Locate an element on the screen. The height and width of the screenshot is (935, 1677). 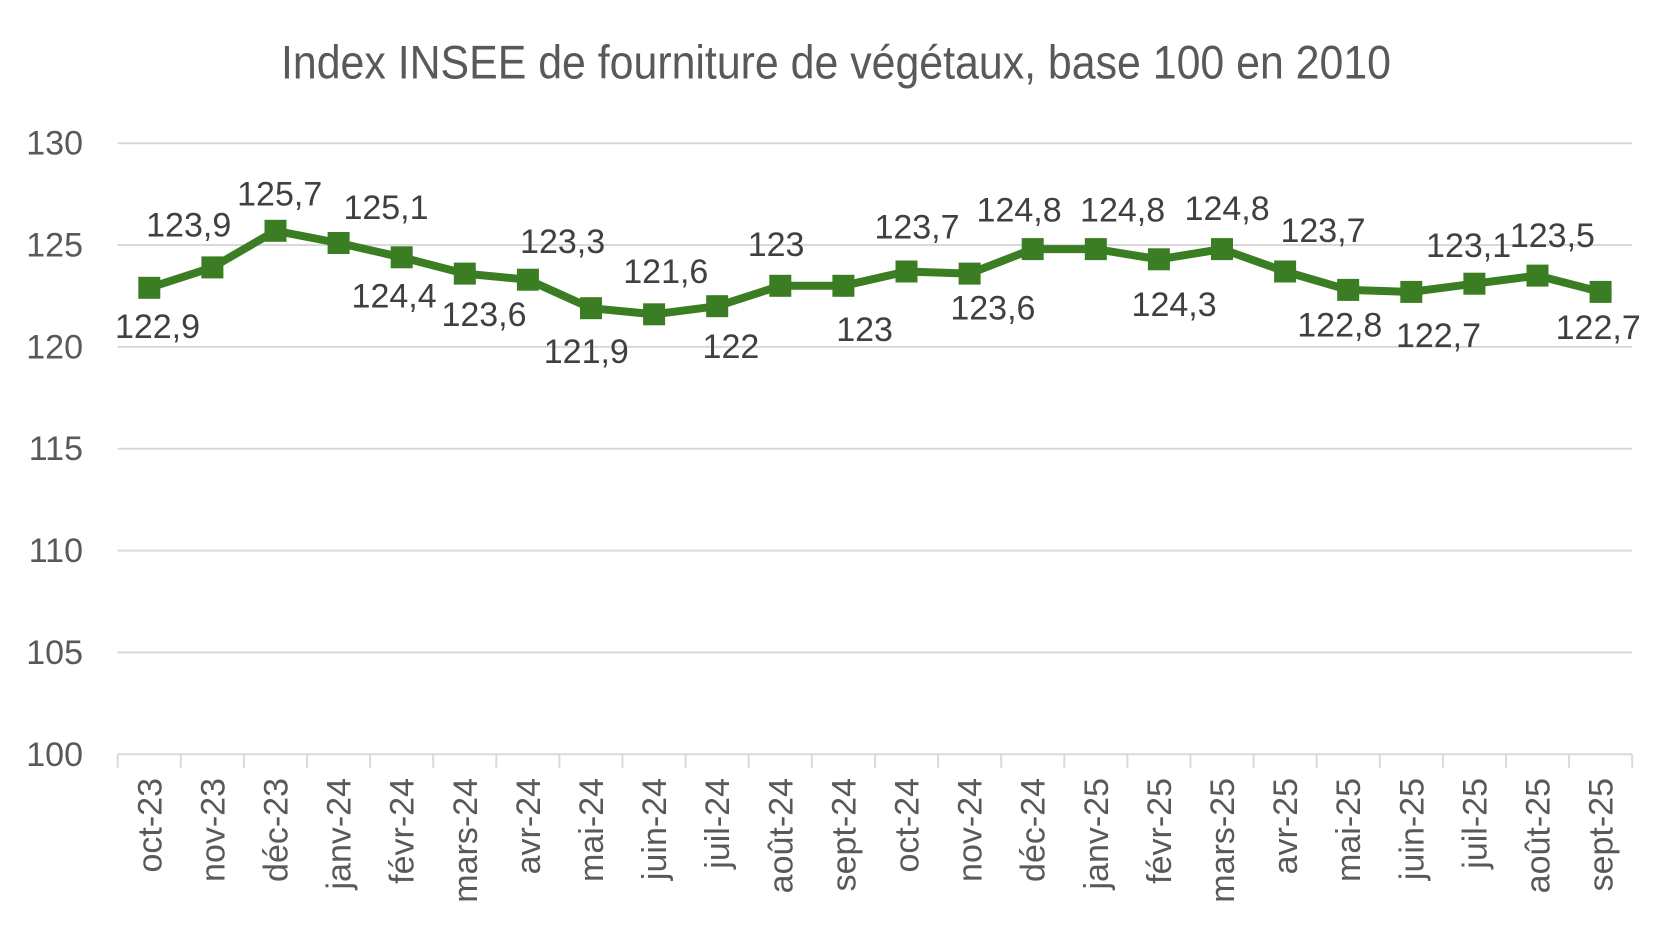
svg-text: janv-25 is located at coordinates (1097, 834).